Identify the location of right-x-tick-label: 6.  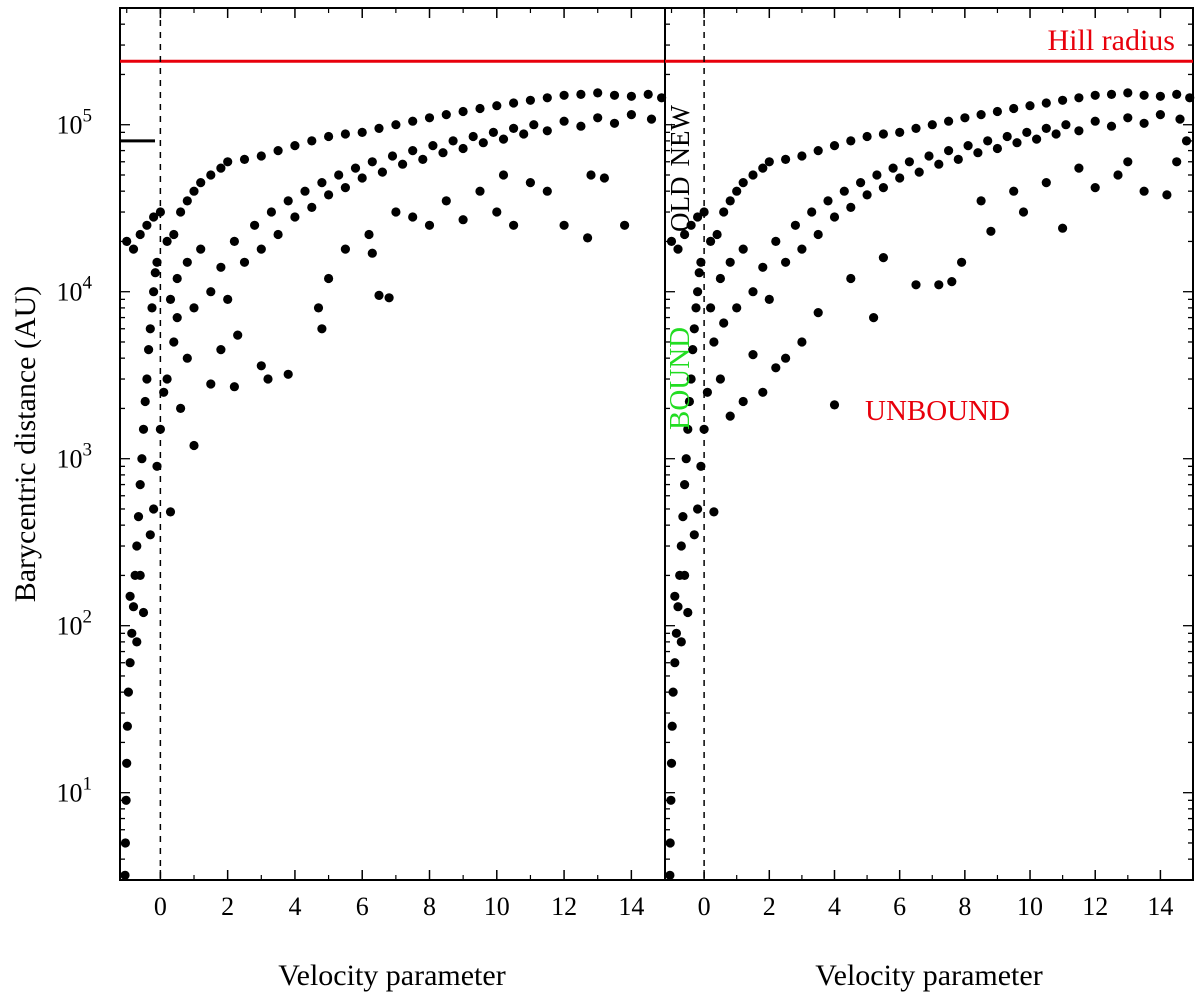
(899, 906).